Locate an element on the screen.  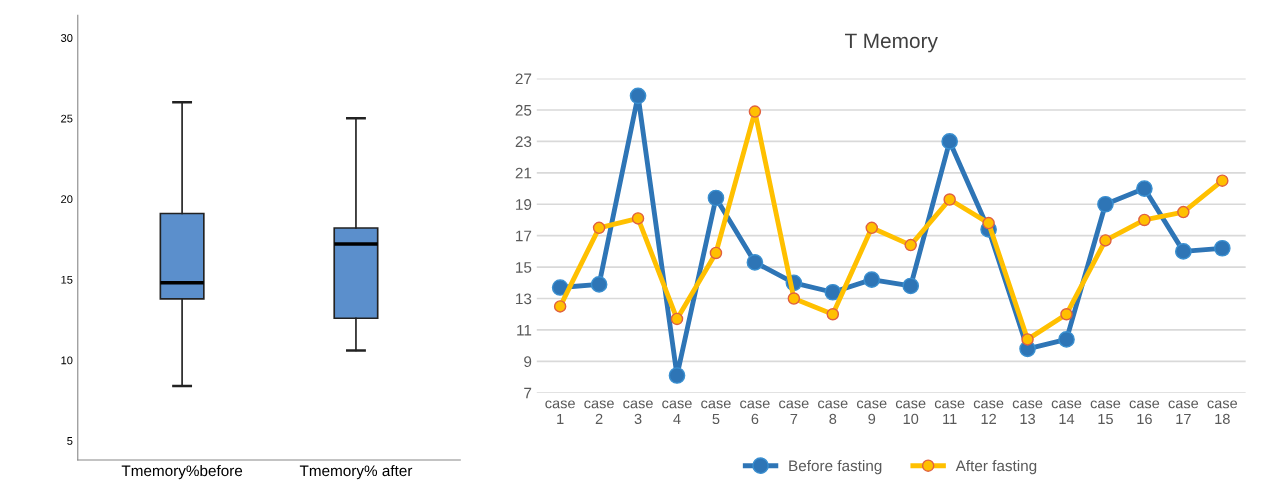
y-tick-label: 13 is located at coordinates (524, 299).